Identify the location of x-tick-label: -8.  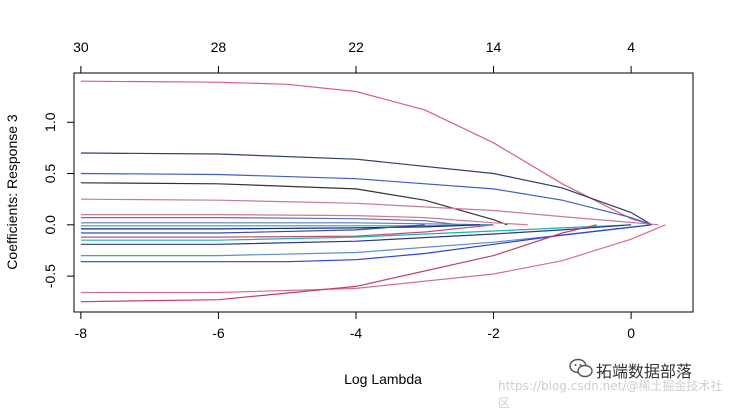
(81, 333).